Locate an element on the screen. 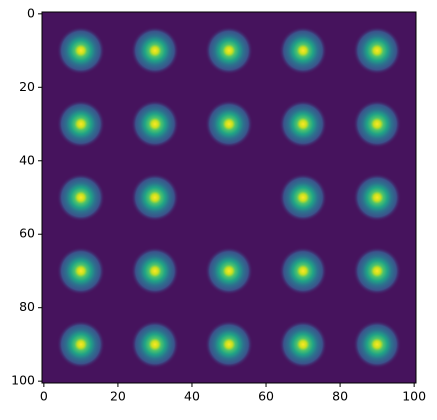 The width and height of the screenshot is (437, 420). x-tick-label: 20 is located at coordinates (118, 396).